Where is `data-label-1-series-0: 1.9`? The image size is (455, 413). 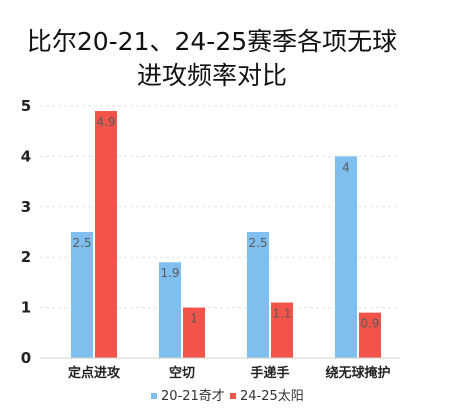
data-label-1-series-0: 1.9 is located at coordinates (169, 273).